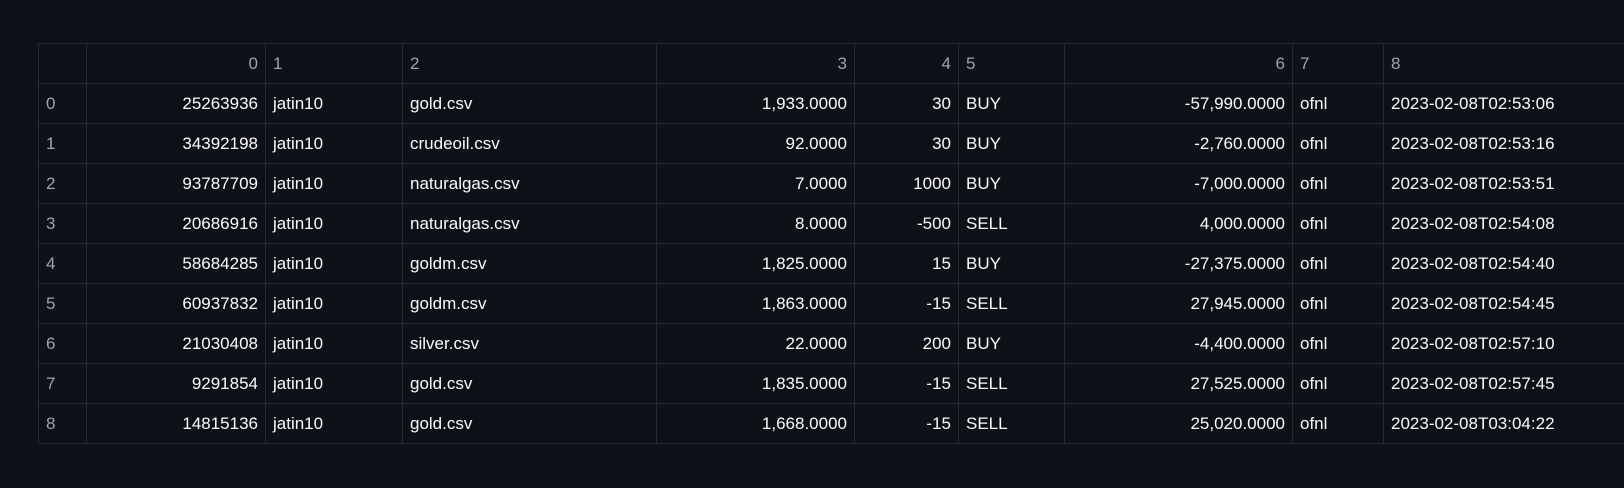  What do you see at coordinates (1503, 103) in the screenshot?
I see `table-cell-col-8: 2023-02-08T02:53:06` at bounding box center [1503, 103].